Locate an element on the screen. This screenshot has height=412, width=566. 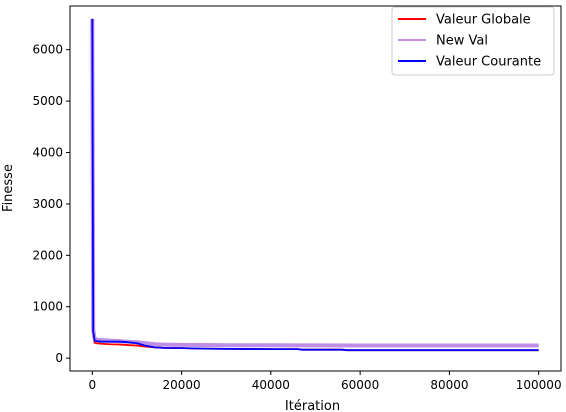
y-tick-label: 3000 is located at coordinates (47, 204).